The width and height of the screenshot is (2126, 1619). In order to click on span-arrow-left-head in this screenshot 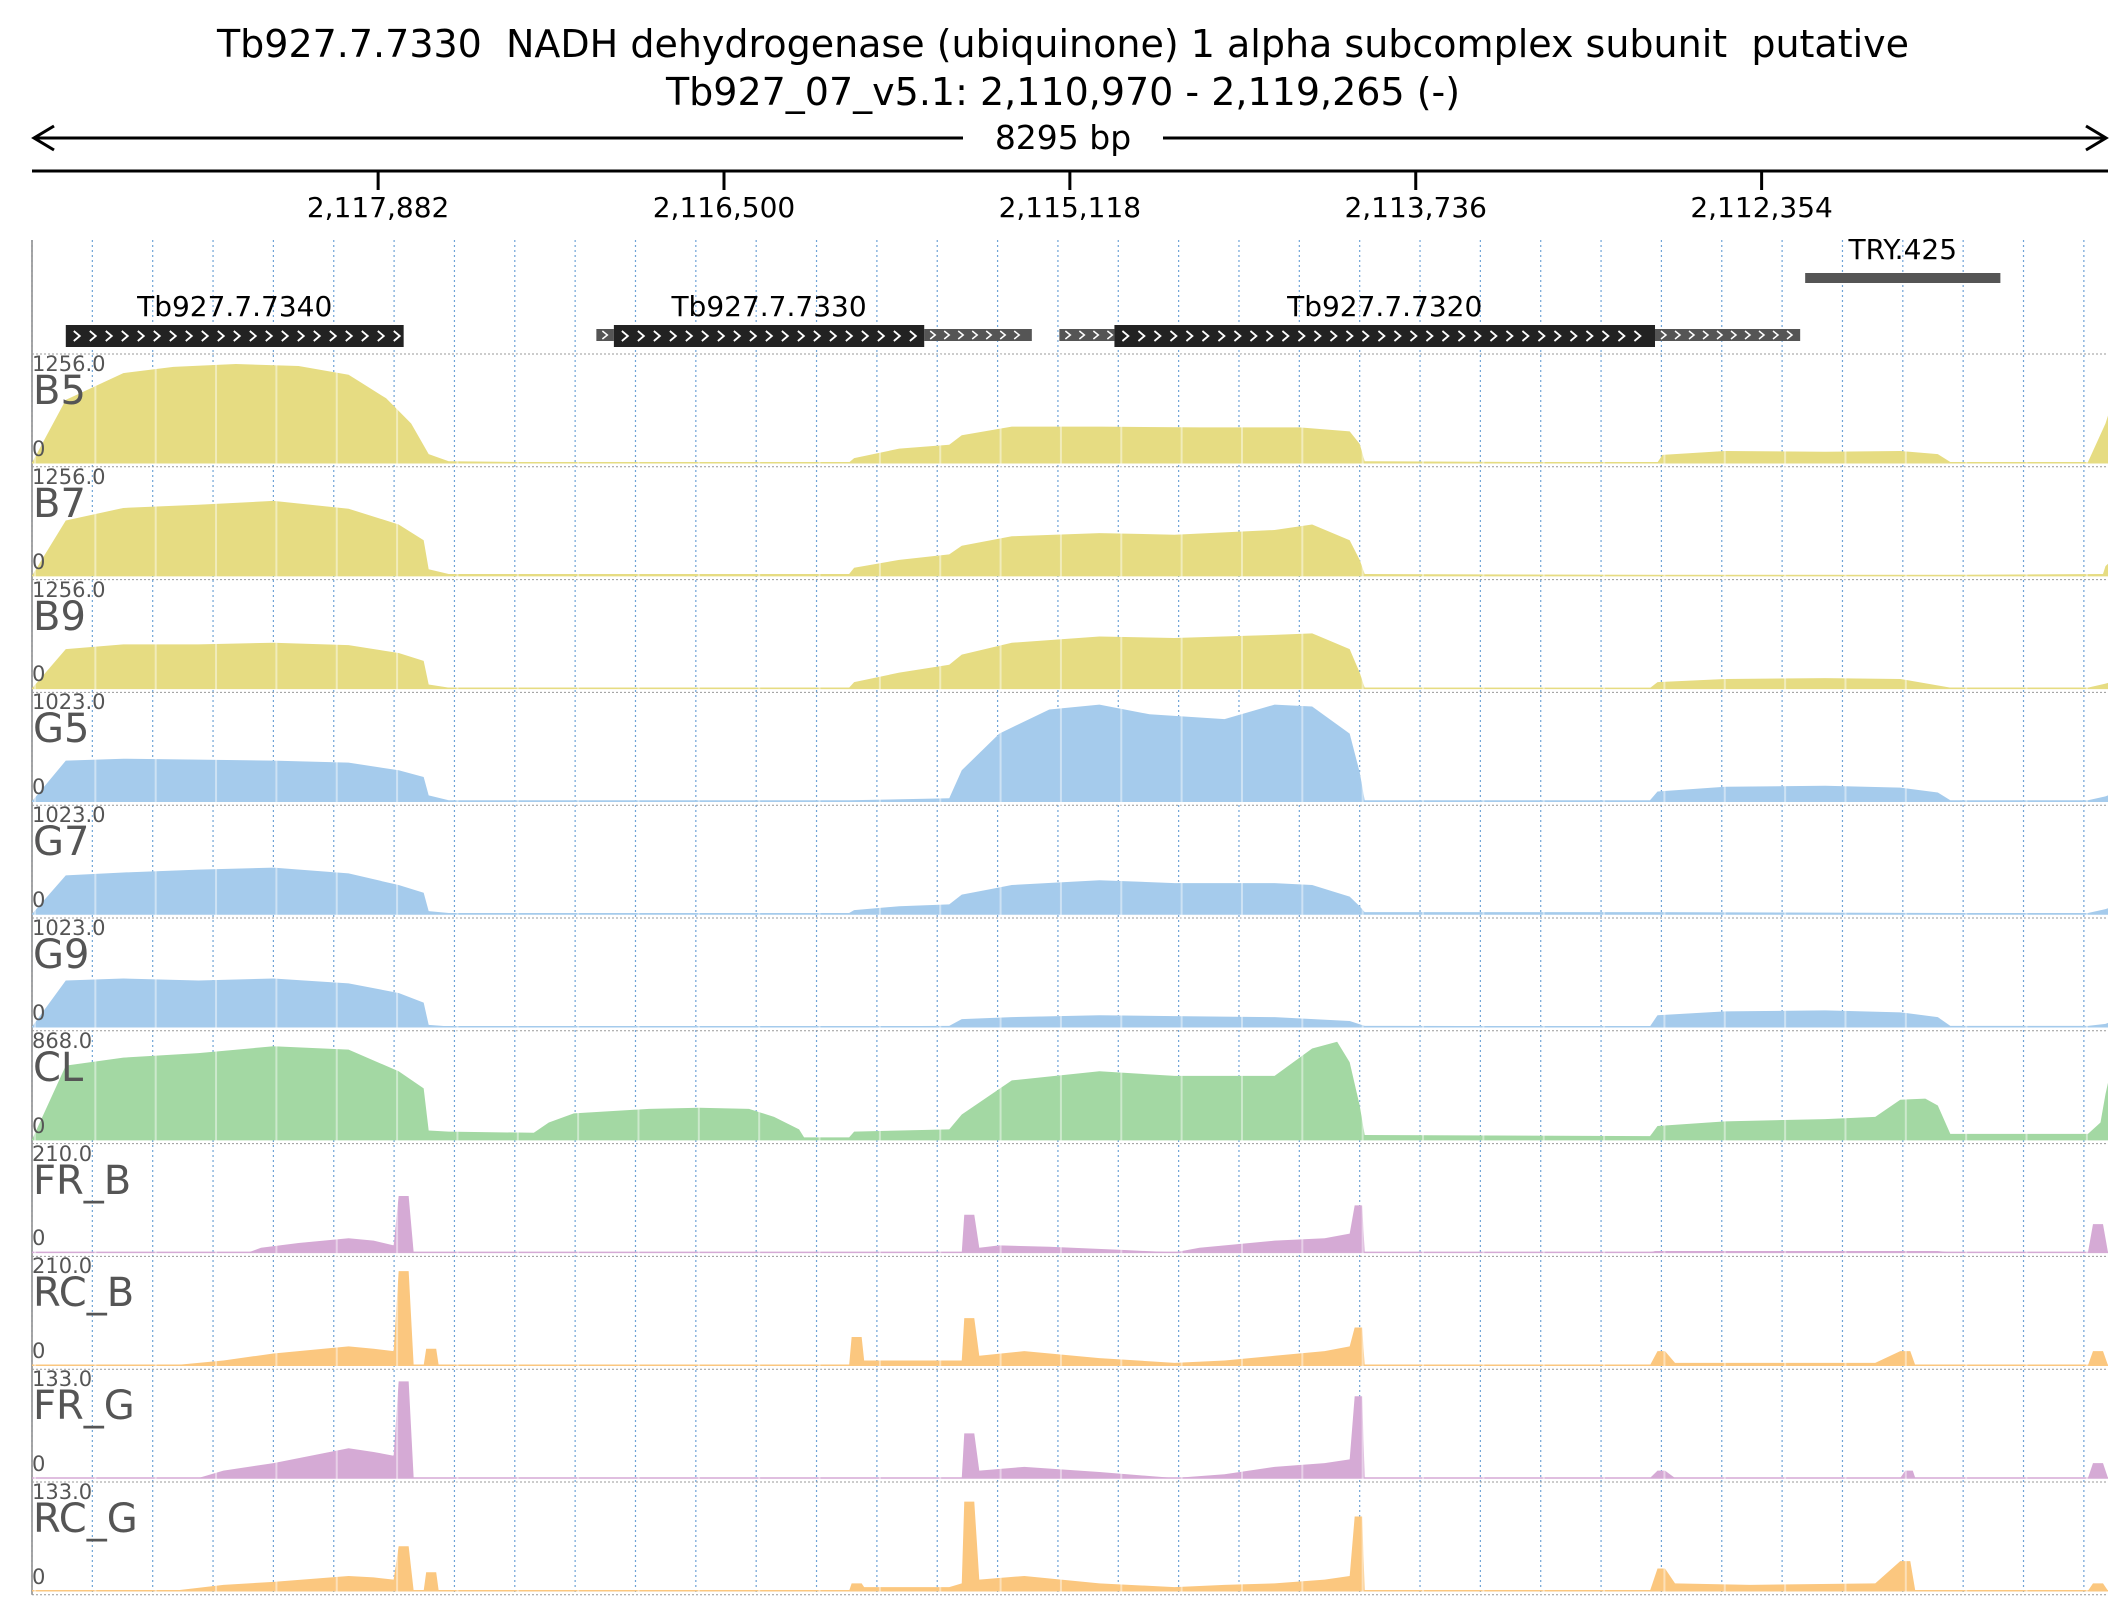, I will do `click(43, 138)`.